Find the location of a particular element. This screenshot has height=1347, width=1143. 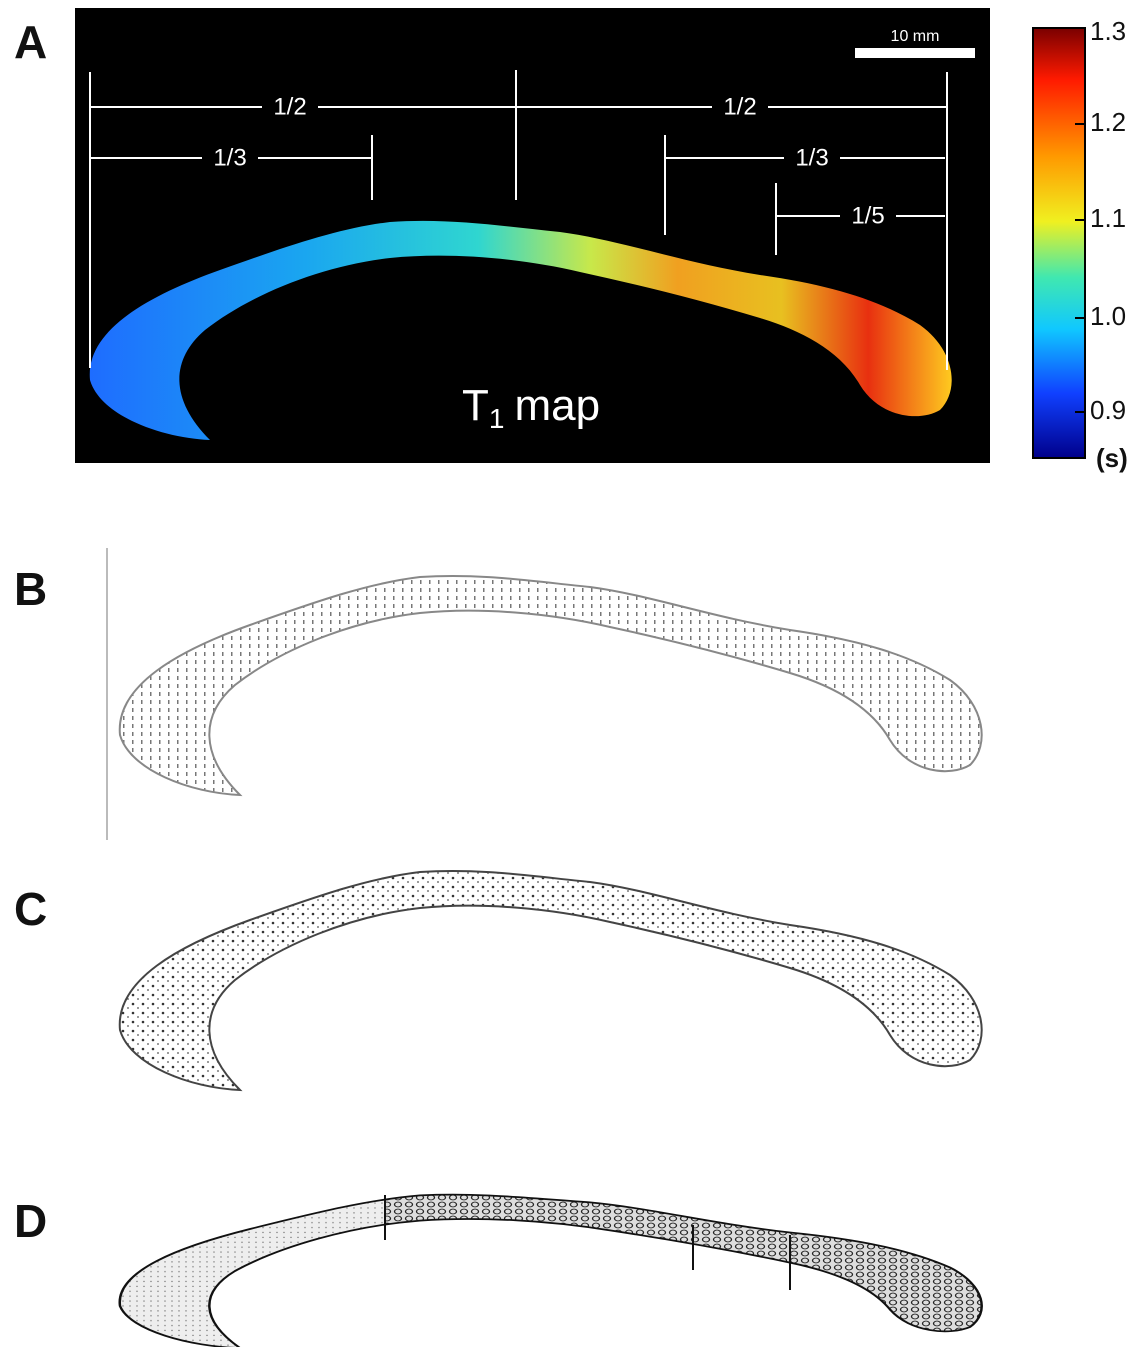

panel-label: D is located at coordinates (30, 1221).